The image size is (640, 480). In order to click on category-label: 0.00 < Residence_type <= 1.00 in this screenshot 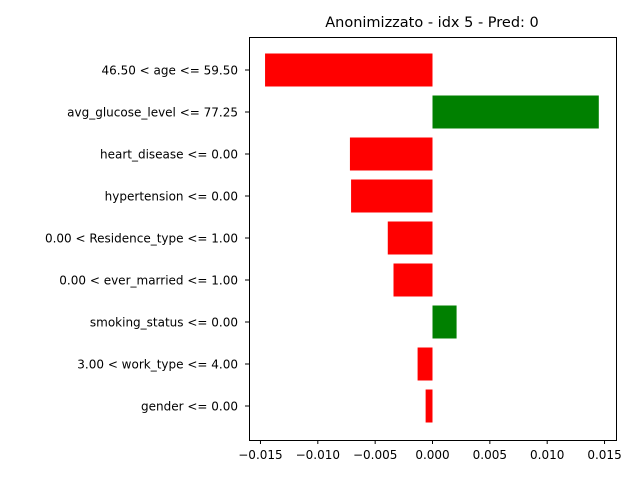, I will do `click(141, 239)`.